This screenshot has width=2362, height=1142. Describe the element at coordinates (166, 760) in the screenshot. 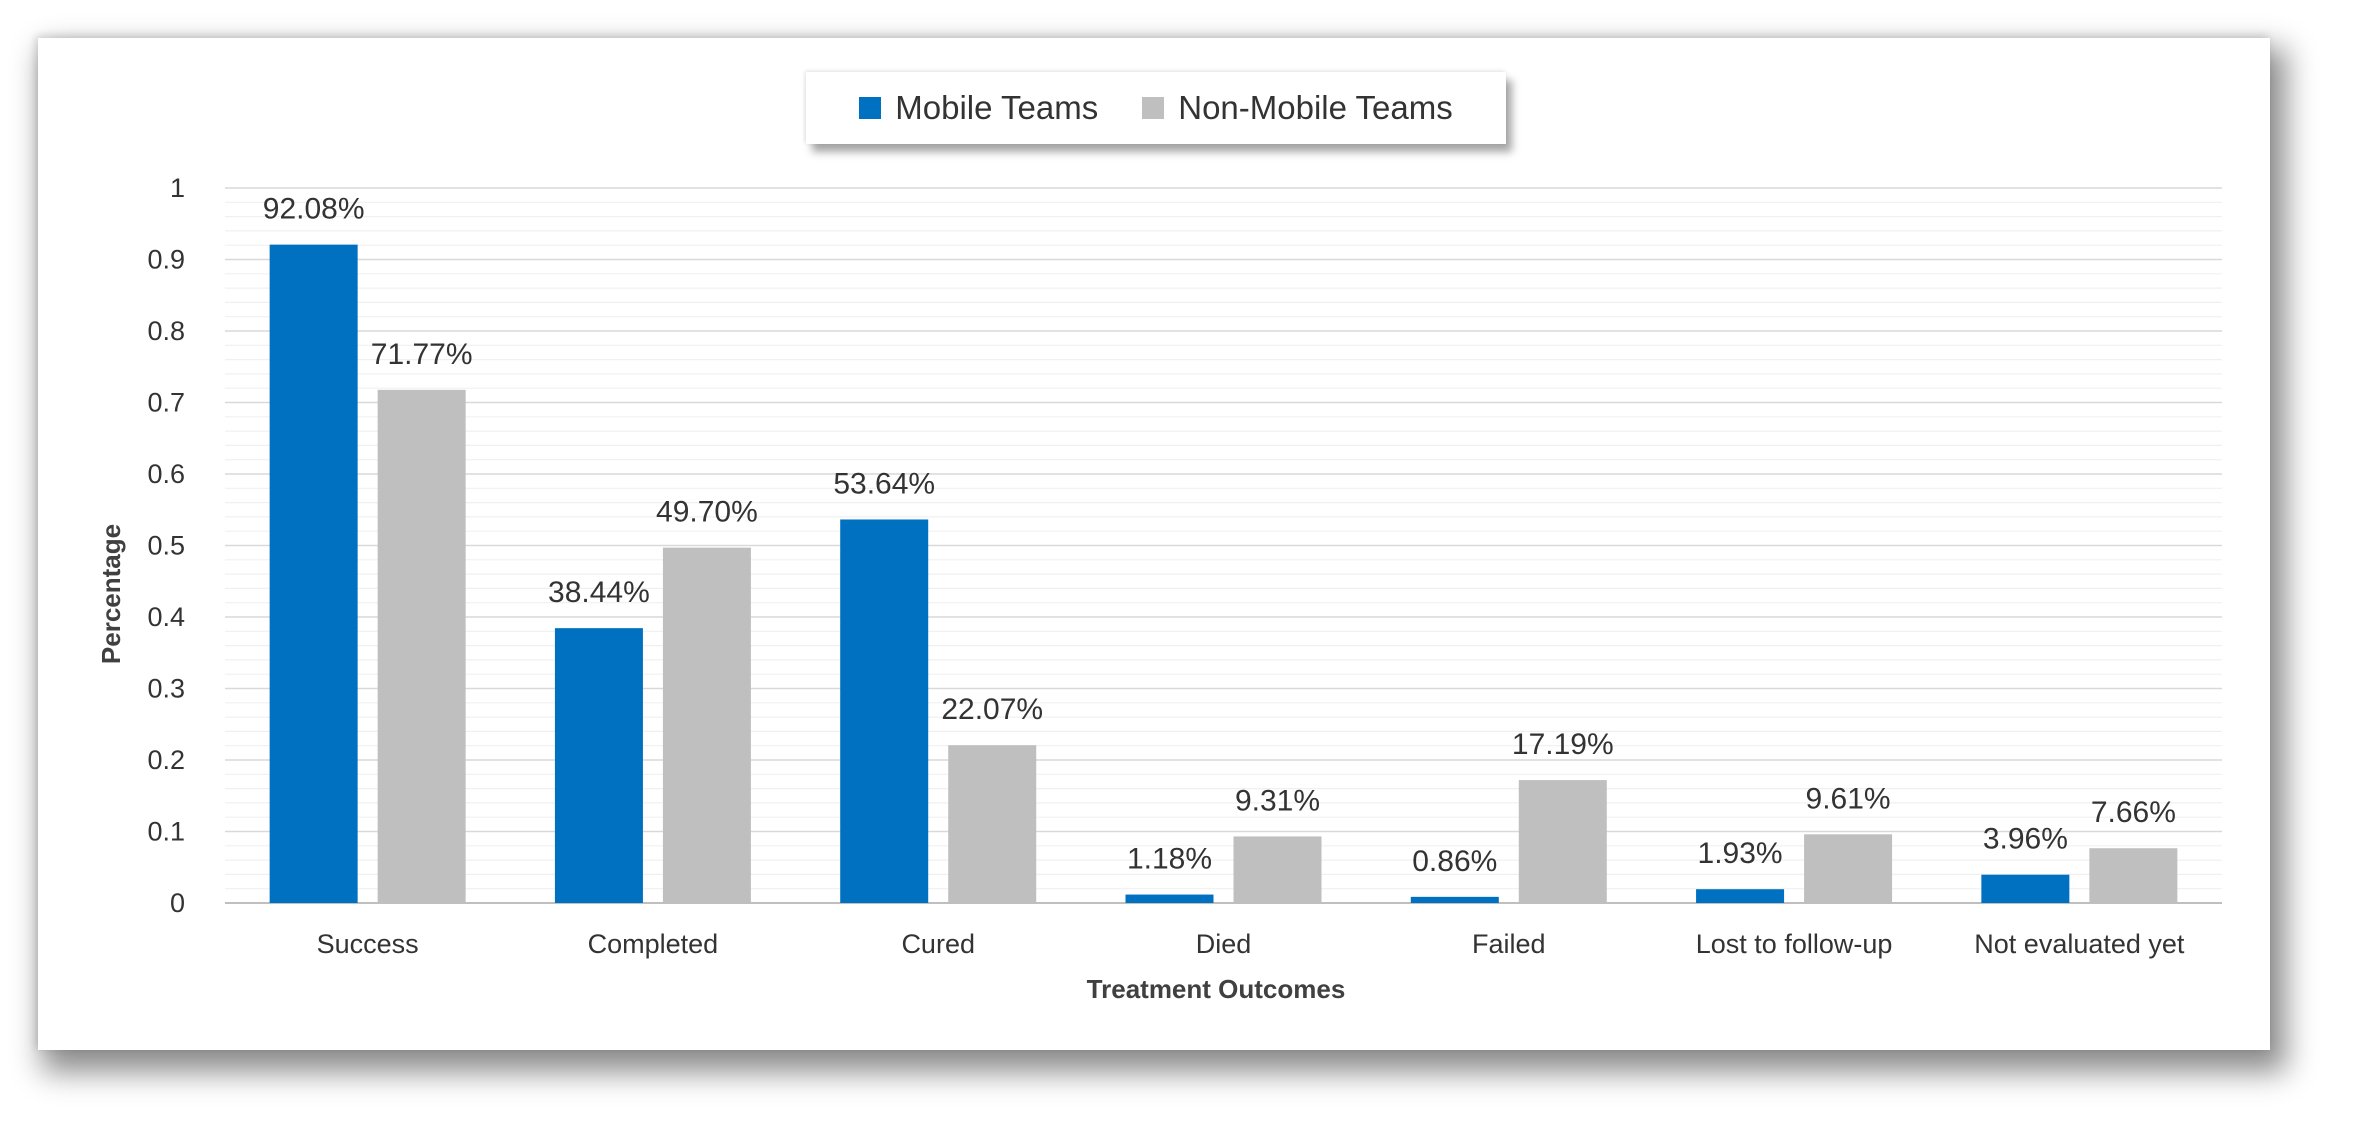

I see `y-tick-label: 0.2` at that location.